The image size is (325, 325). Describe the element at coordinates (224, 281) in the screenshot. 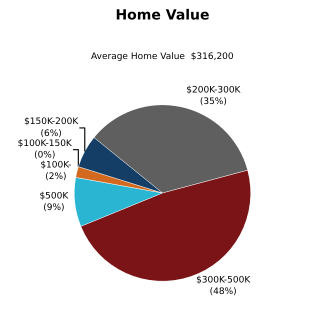

I see `slice-label: $300K-500K` at that location.